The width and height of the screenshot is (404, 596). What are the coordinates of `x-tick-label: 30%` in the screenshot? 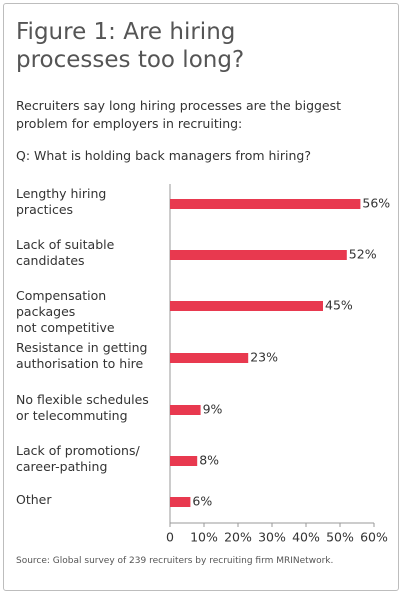 It's located at (272, 537).